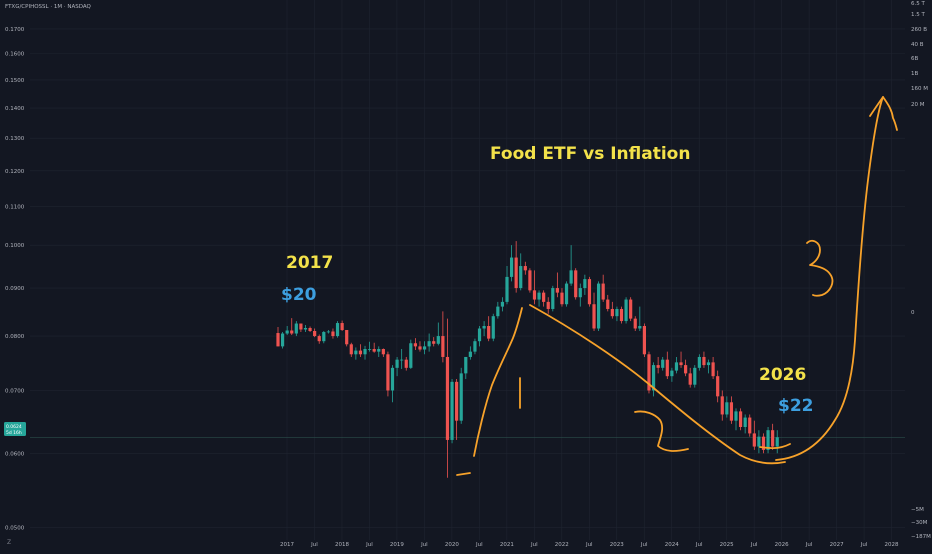 The height and width of the screenshot is (554, 932). What do you see at coordinates (918, 105) in the screenshot?
I see `volume-tick-label: 20 M` at bounding box center [918, 105].